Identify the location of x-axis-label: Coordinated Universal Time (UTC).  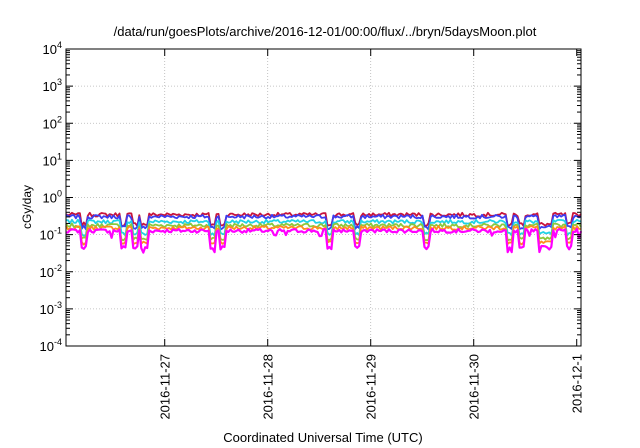
(322, 437).